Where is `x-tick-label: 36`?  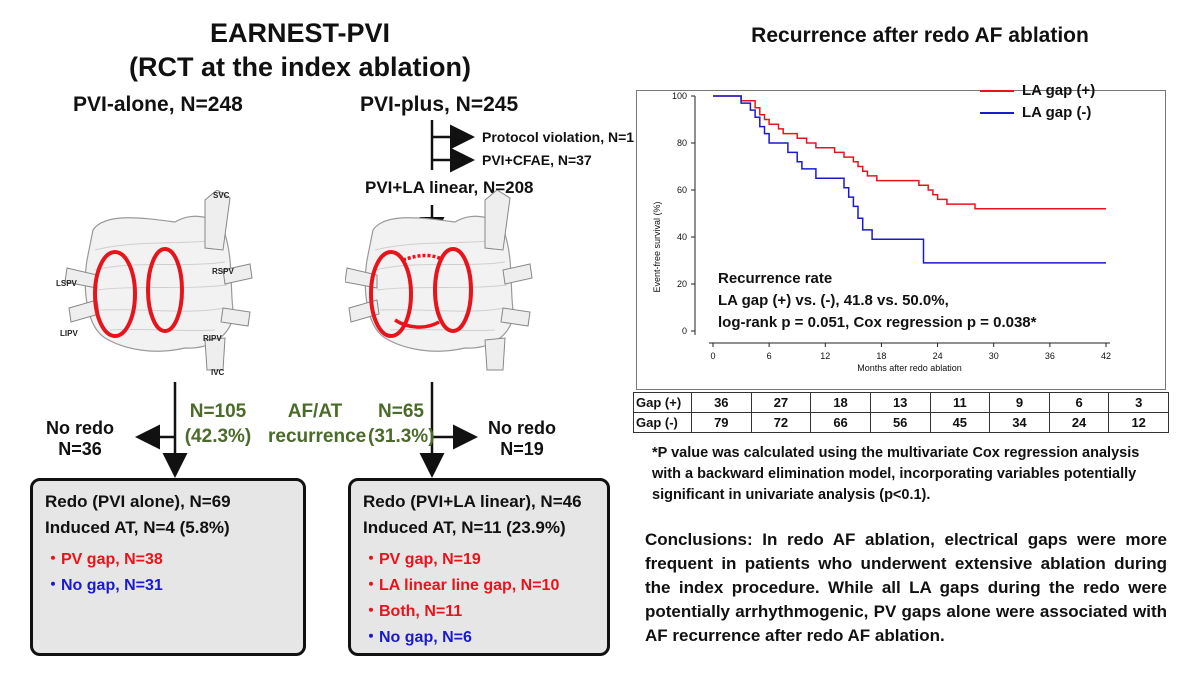 x-tick-label: 36 is located at coordinates (1050, 356).